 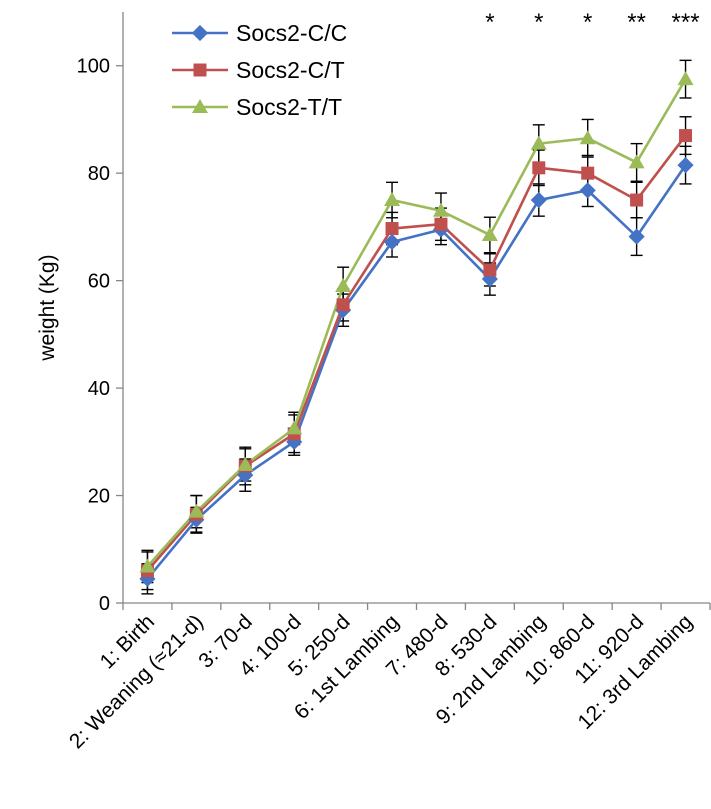 What do you see at coordinates (291, 33) in the screenshot?
I see `legend-entry: Socs2-C/C` at bounding box center [291, 33].